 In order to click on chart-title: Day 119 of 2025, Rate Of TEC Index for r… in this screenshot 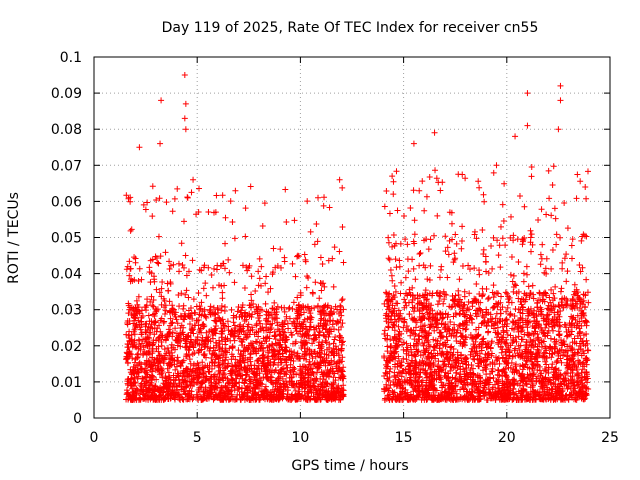, I will do `click(350, 28)`.